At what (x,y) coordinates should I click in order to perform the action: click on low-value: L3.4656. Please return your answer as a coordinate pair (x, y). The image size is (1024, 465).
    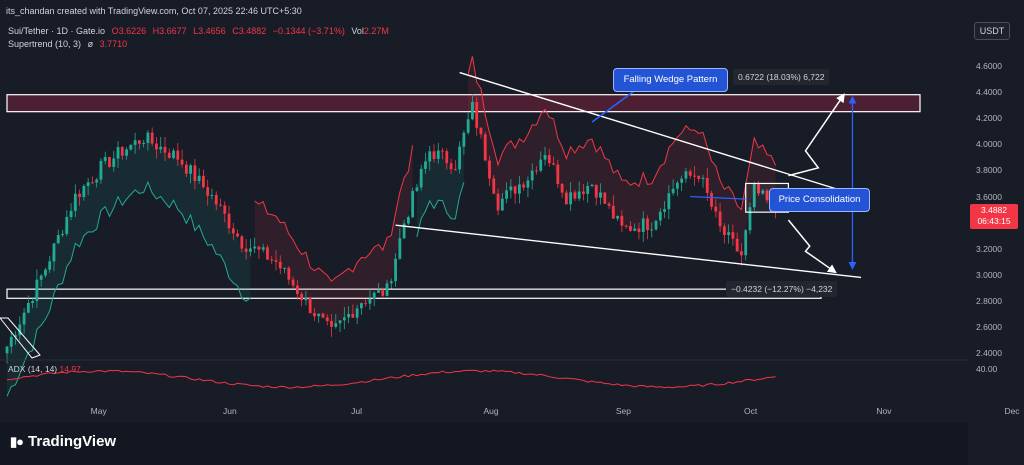
    Looking at the image, I should click on (209, 31).